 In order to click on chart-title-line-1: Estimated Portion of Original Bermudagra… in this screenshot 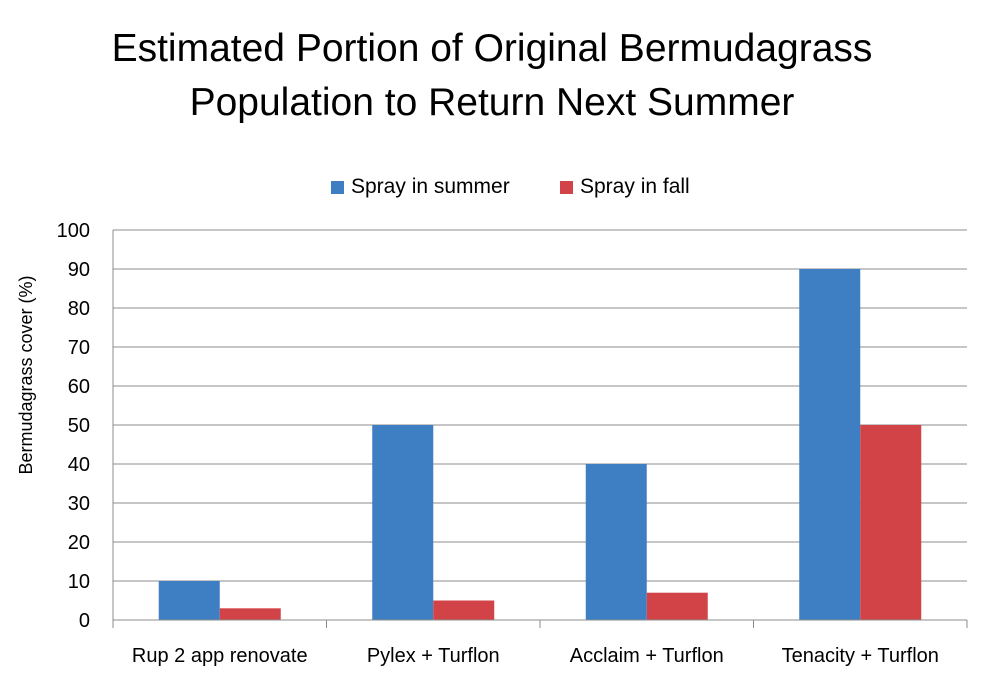, I will do `click(492, 48)`.